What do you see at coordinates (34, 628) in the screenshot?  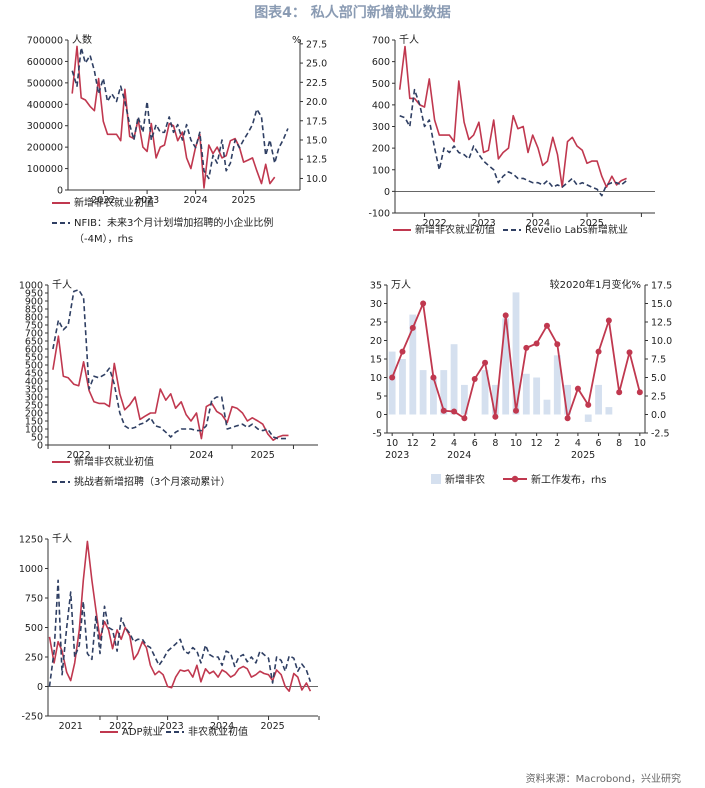 I see `y-tick-label: 500` at bounding box center [34, 628].